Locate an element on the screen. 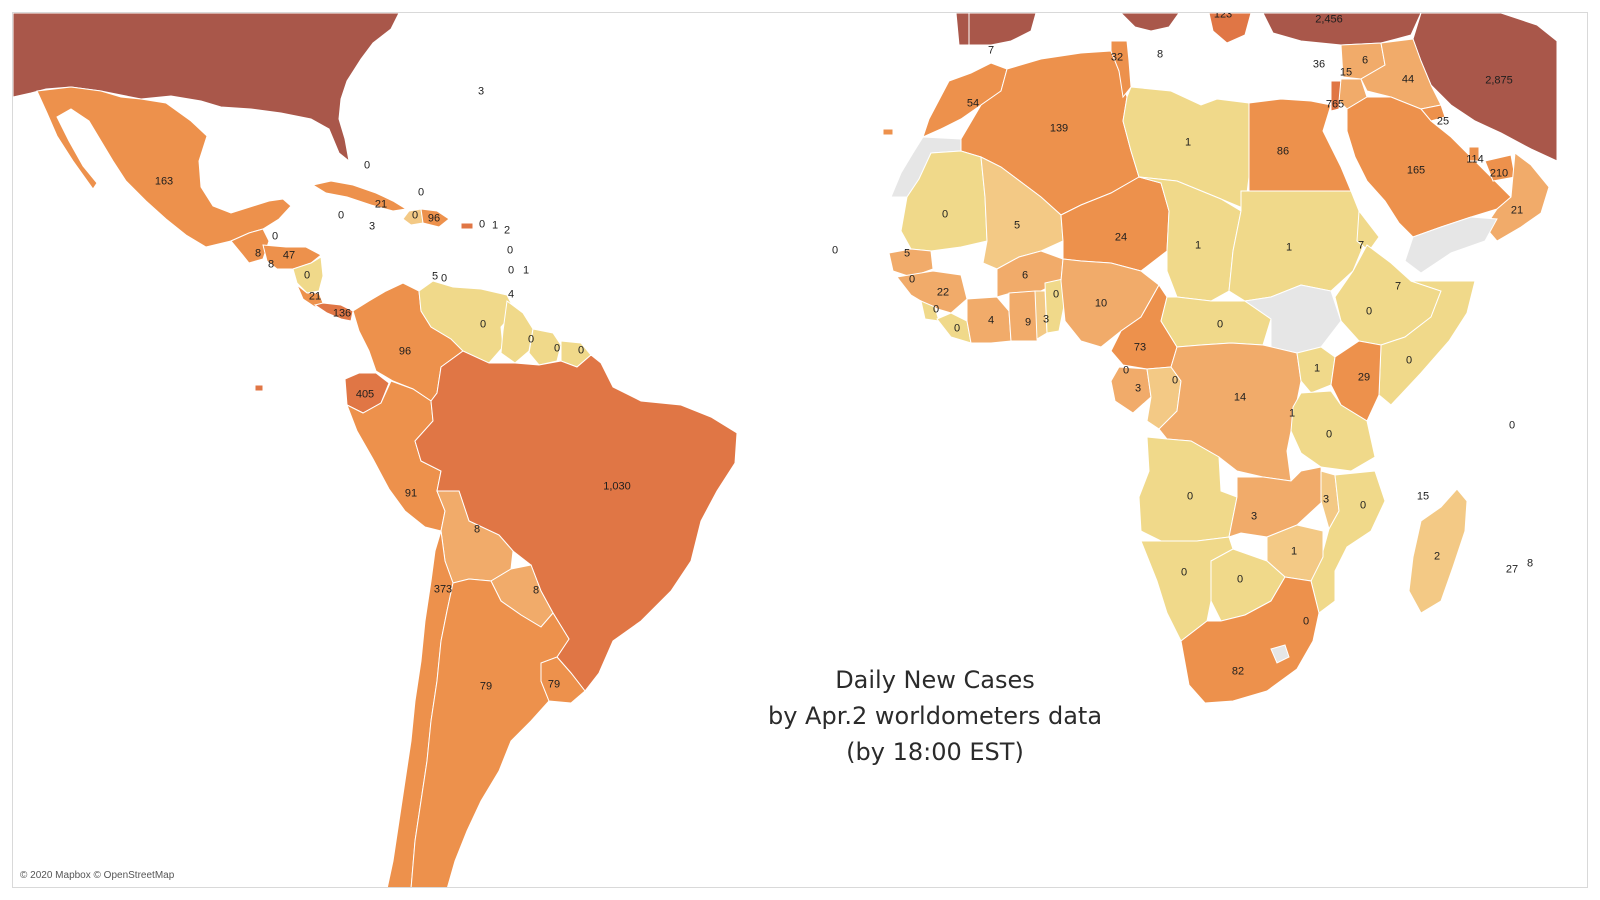 This screenshot has height=900, width=1600. region-zambia is located at coordinates (1276, 502).